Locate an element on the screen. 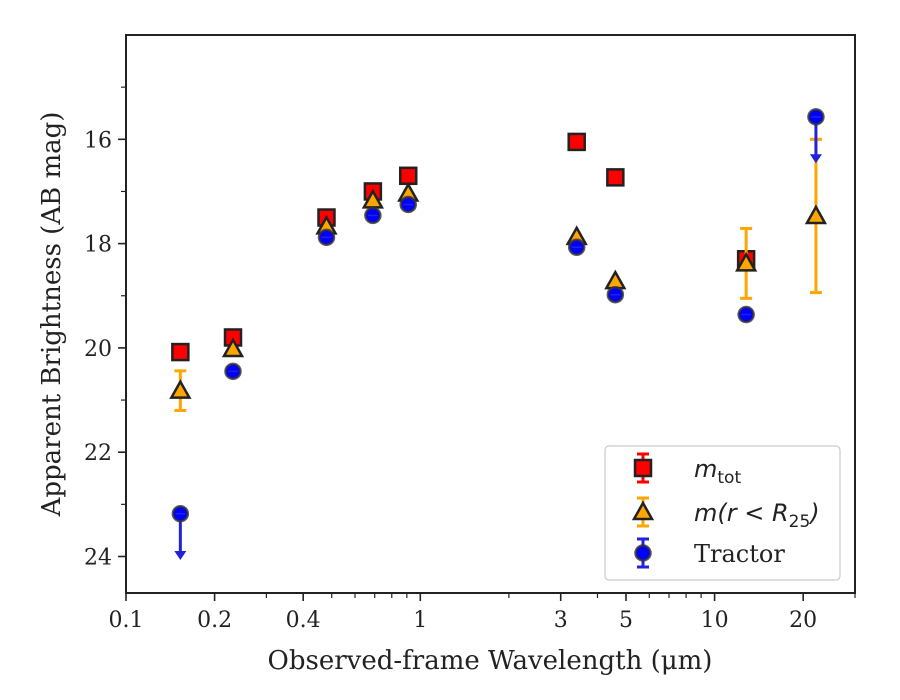  x-tick-label: 3 is located at coordinates (561, 620).